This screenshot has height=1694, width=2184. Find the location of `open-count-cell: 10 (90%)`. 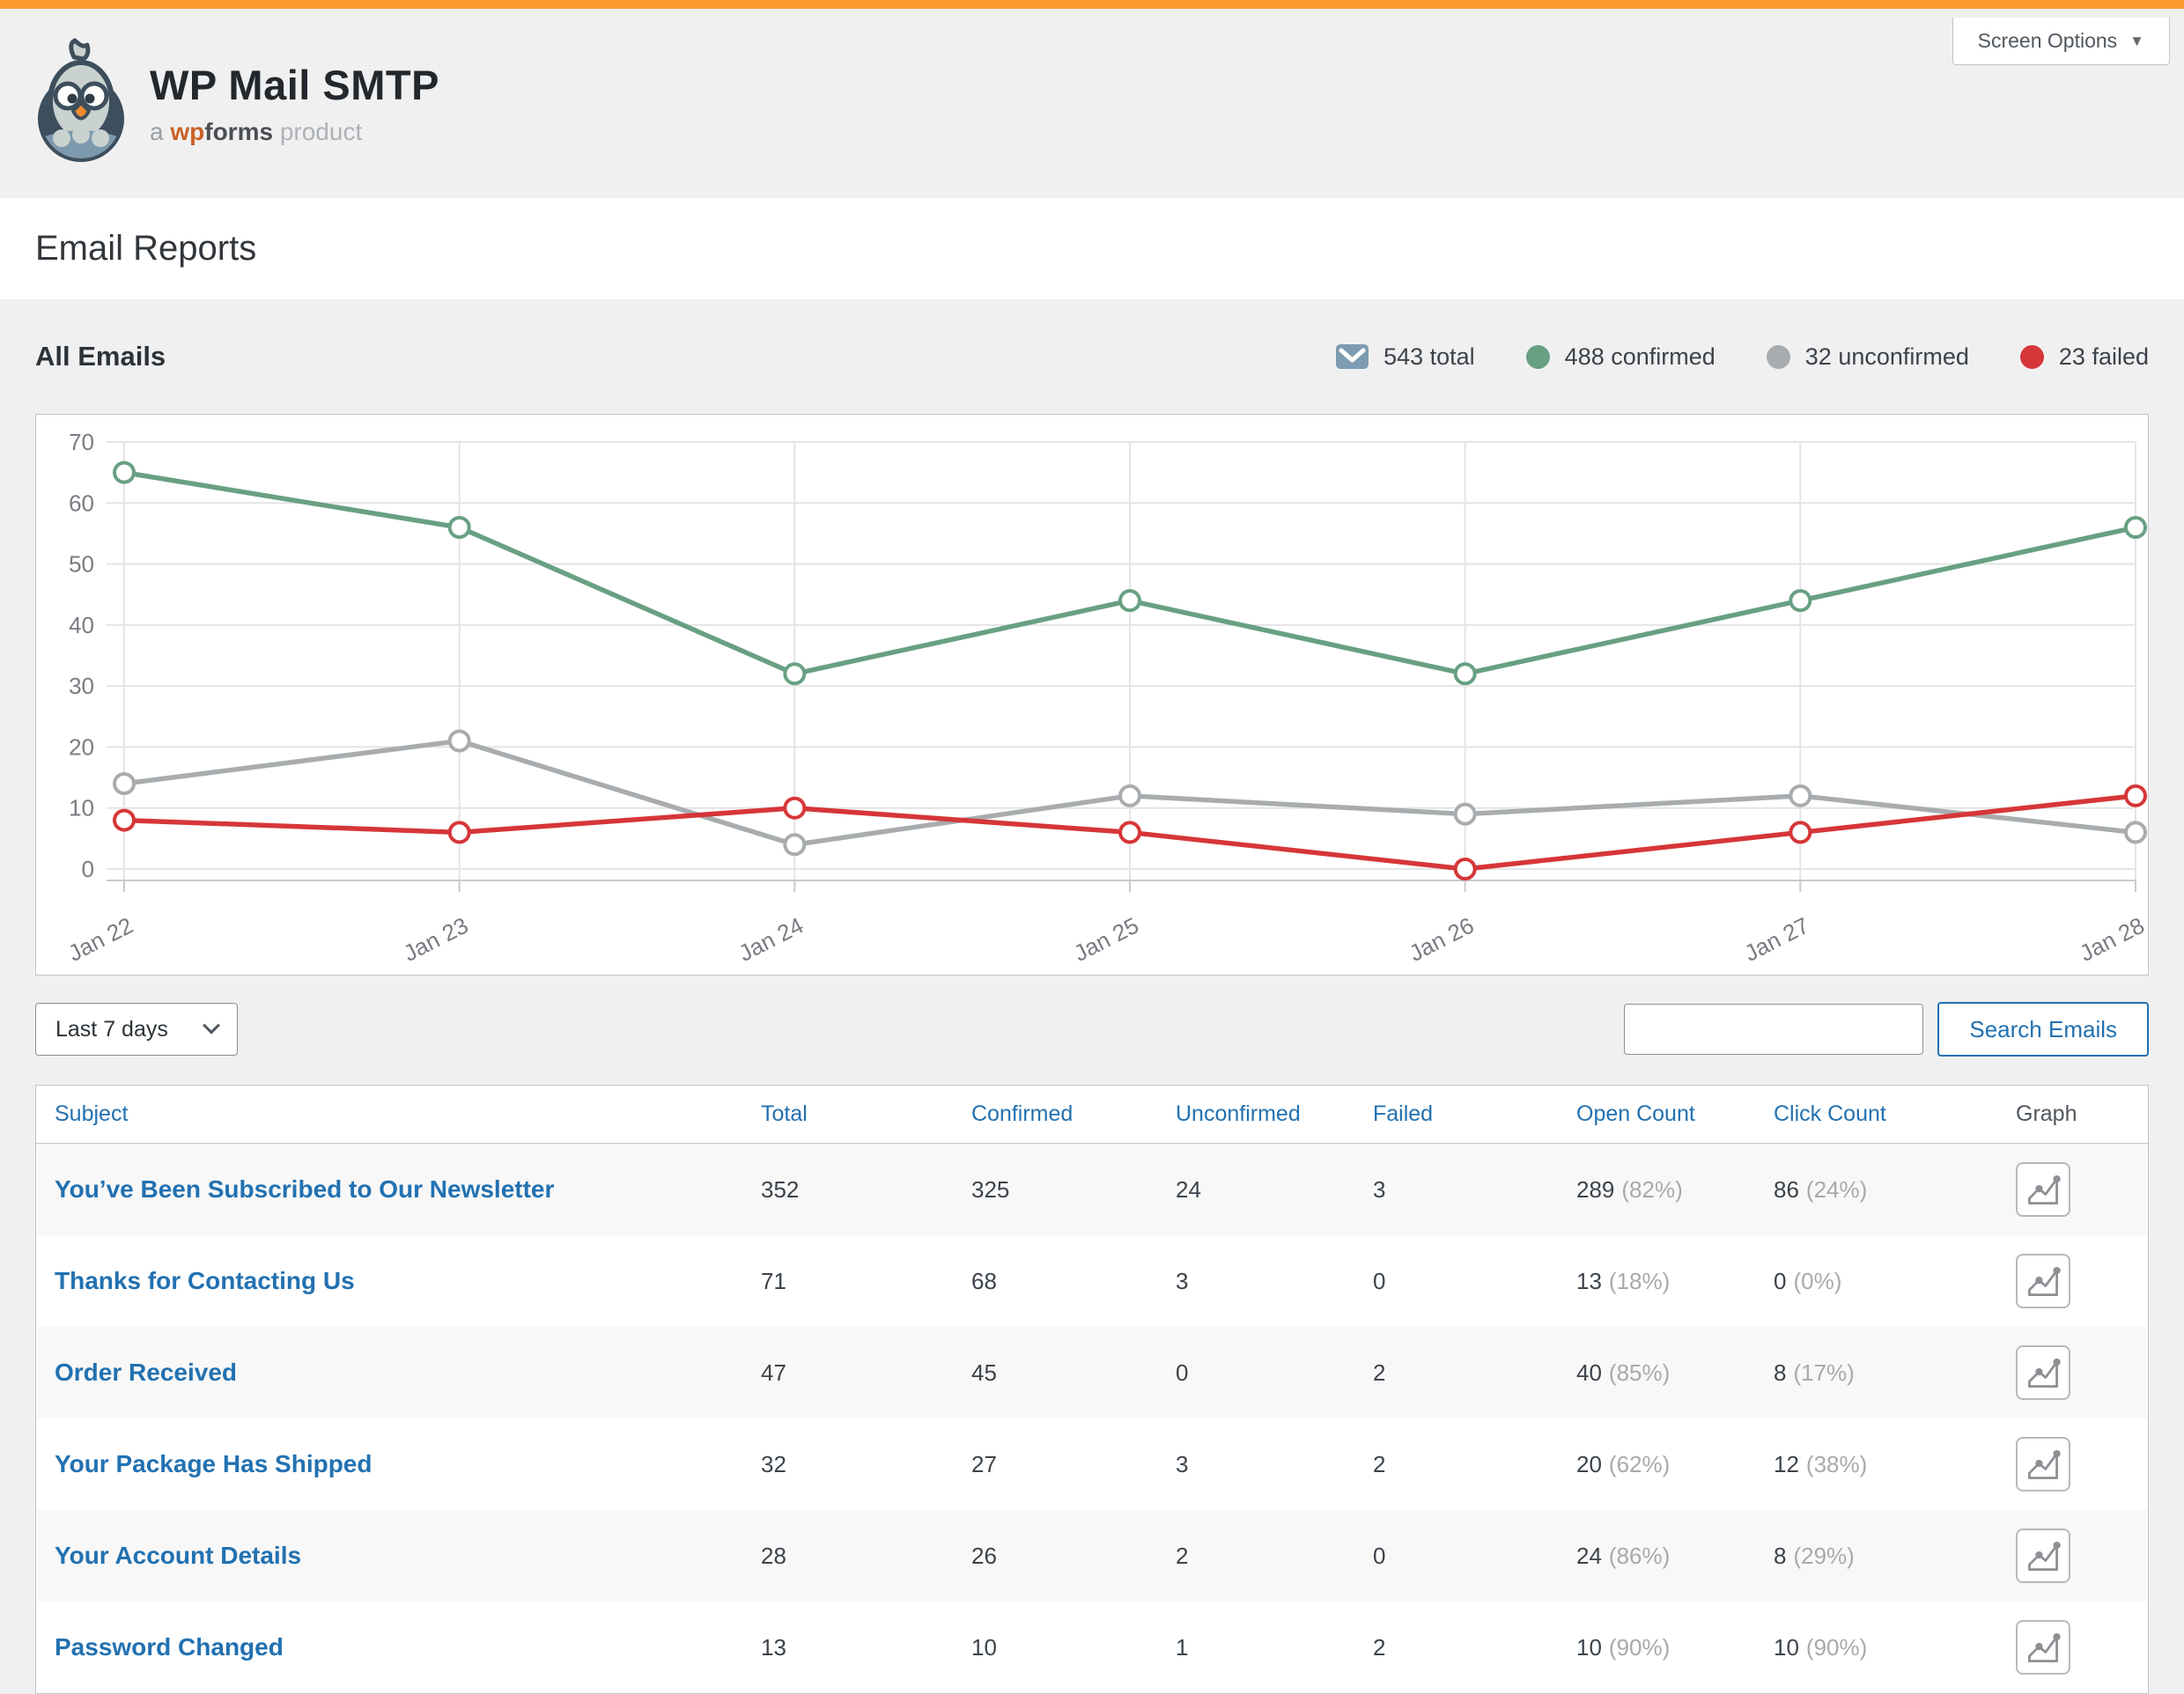

open-count-cell: 10 (90%) is located at coordinates (1623, 1647).